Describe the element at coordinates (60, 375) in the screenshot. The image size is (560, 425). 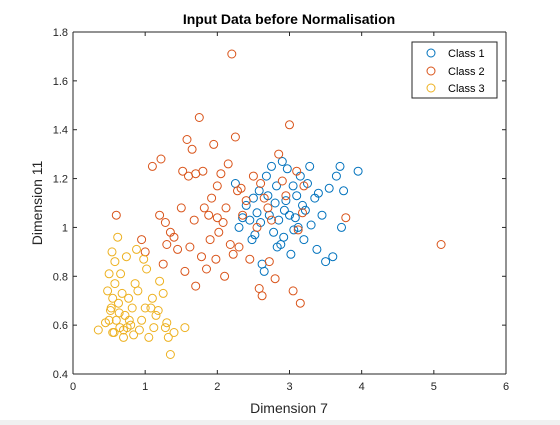
I see `y-tick-label: 0.4` at that location.